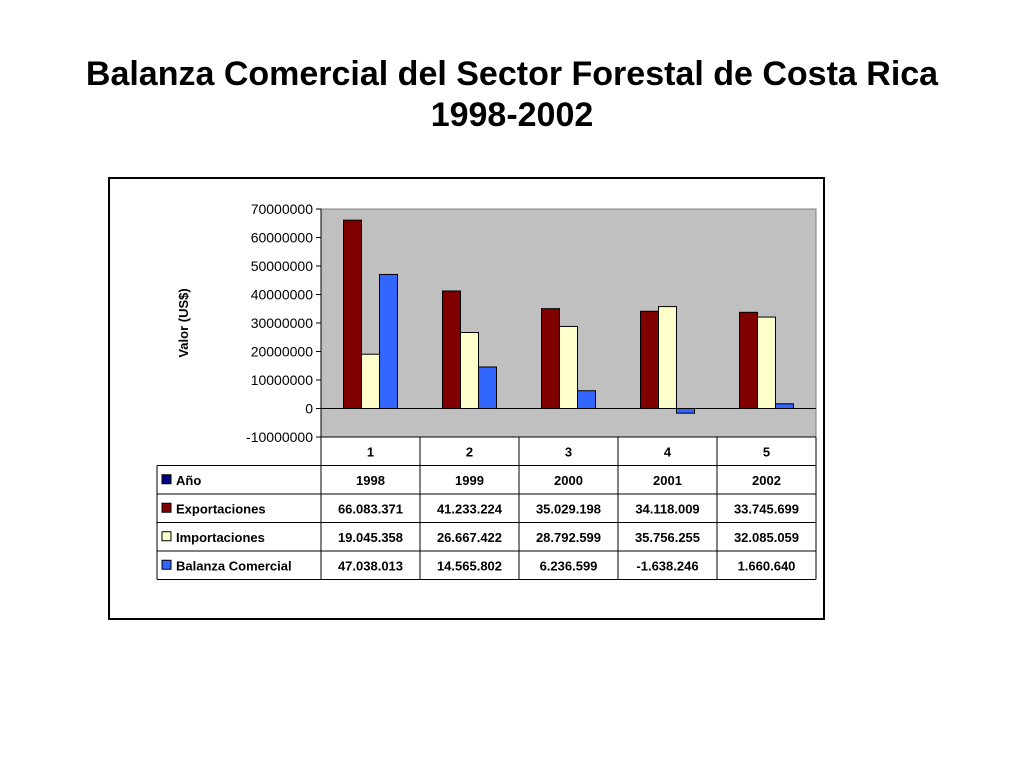 The image size is (1024, 768). I want to click on x-tick-label: 5, so click(766, 451).